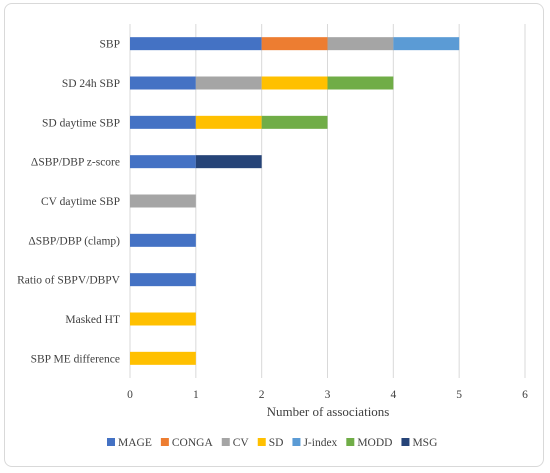 The width and height of the screenshot is (550, 473). Describe the element at coordinates (525, 395) in the screenshot. I see `x-tick-label-6: 6` at that location.